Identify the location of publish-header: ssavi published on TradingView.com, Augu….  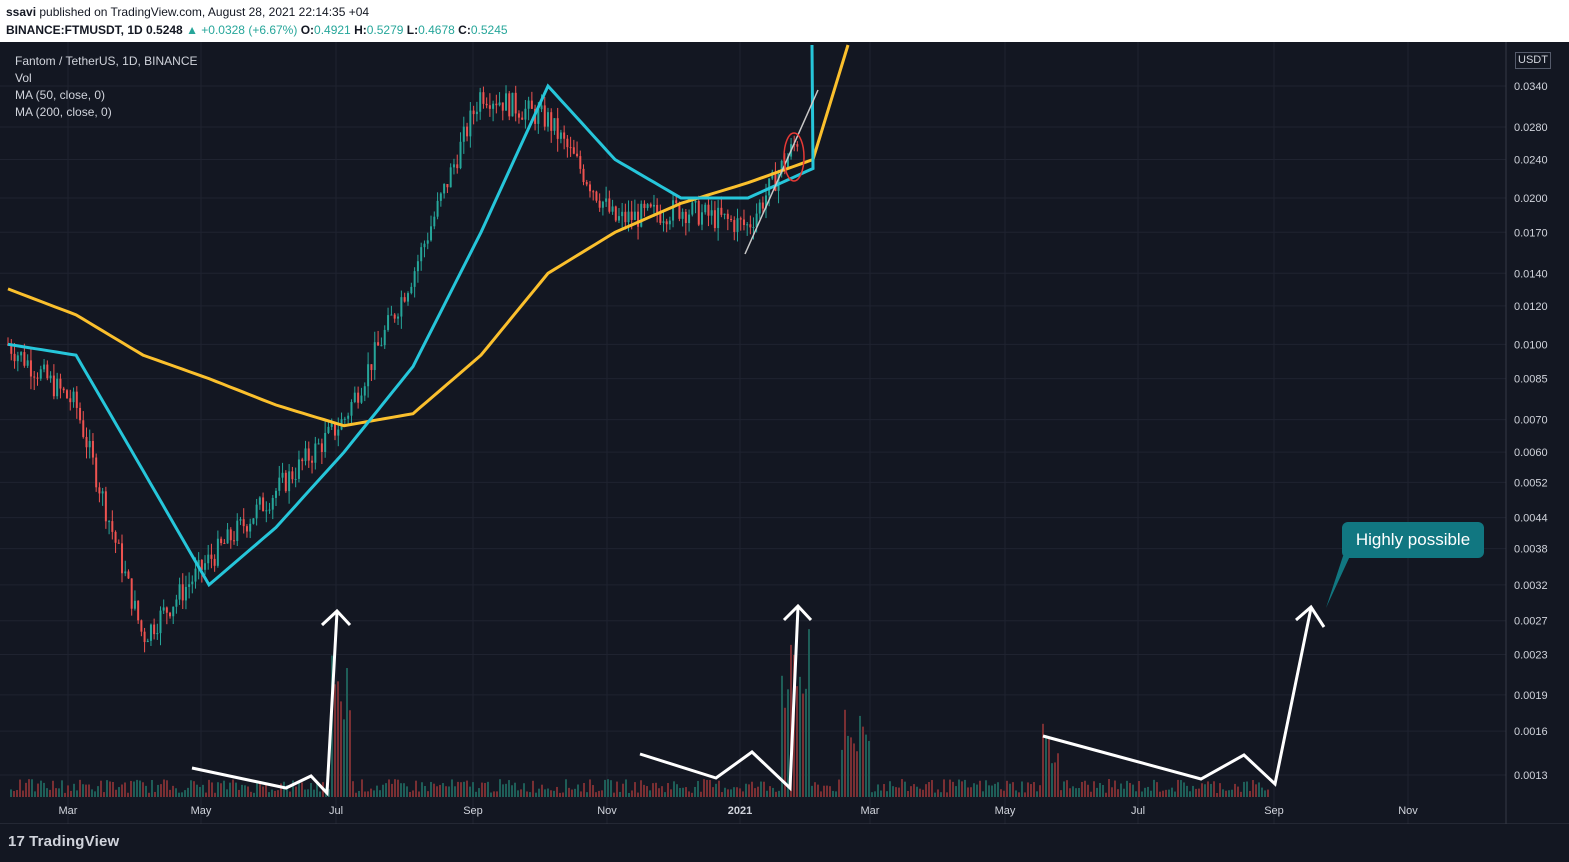
(784, 21).